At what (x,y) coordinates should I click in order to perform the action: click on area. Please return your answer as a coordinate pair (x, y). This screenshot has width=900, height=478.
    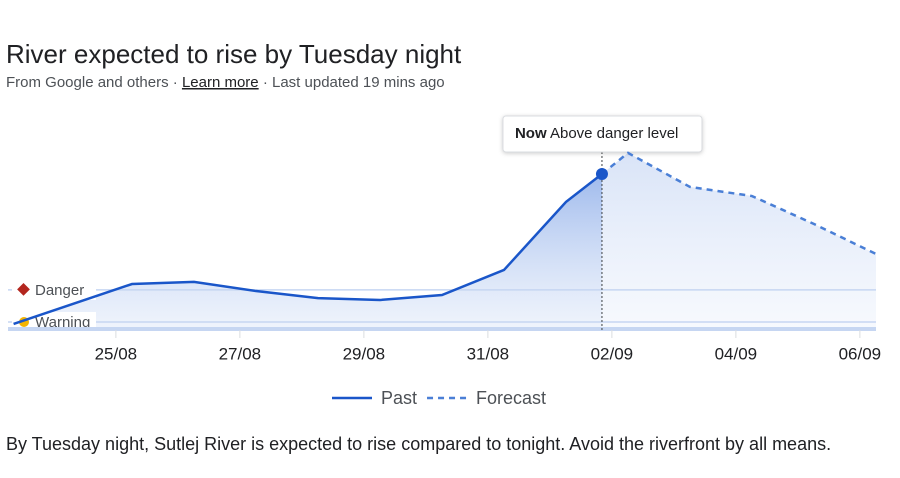
    Looking at the image, I should click on (738, 240).